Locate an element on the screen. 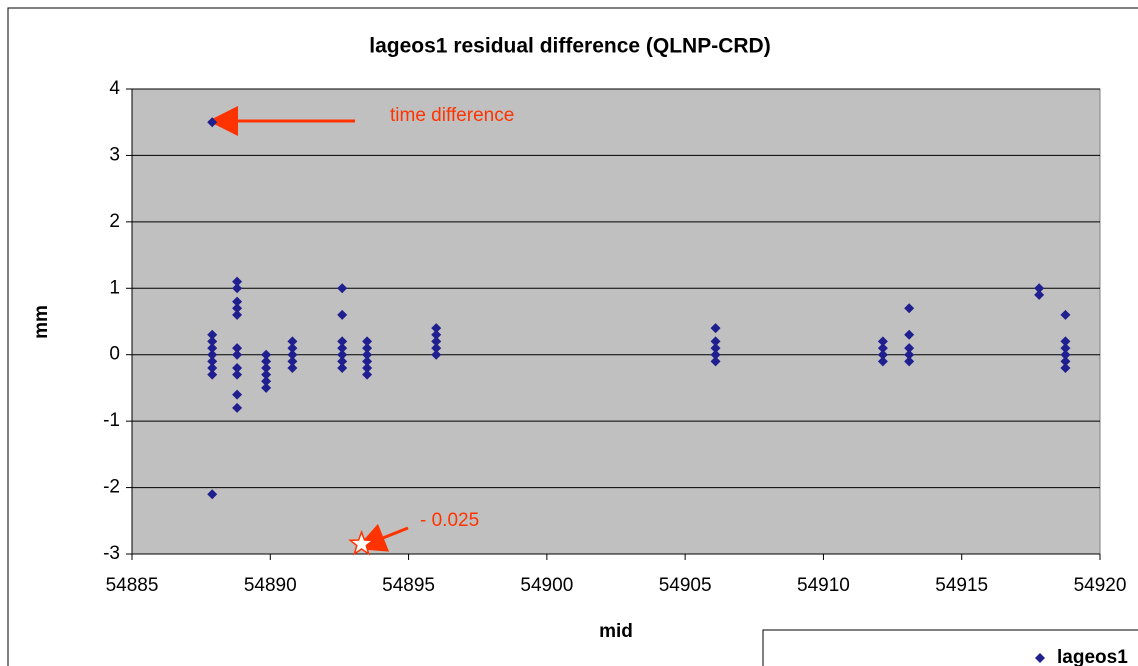 This screenshot has height=666, width=1138. legend-symbol is located at coordinates (1040, 658).